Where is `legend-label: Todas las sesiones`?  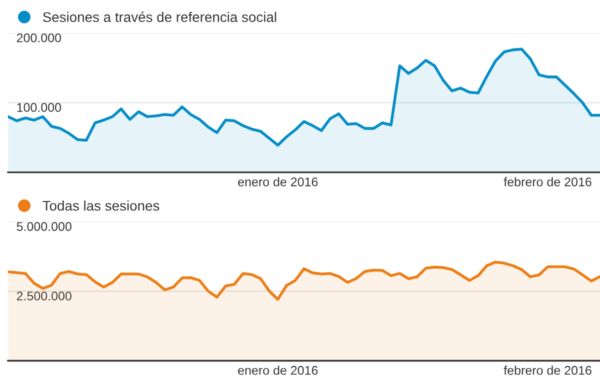
legend-label: Todas las sesiones is located at coordinates (101, 205).